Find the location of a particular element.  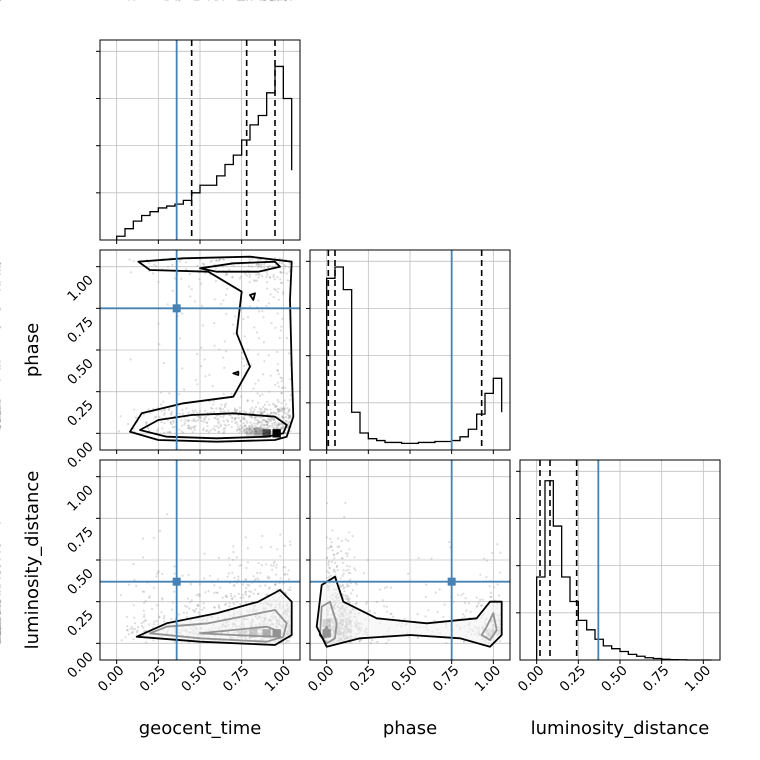

tick-label-x-luminosity_distance: 0.50 is located at coordinates (614, 679).